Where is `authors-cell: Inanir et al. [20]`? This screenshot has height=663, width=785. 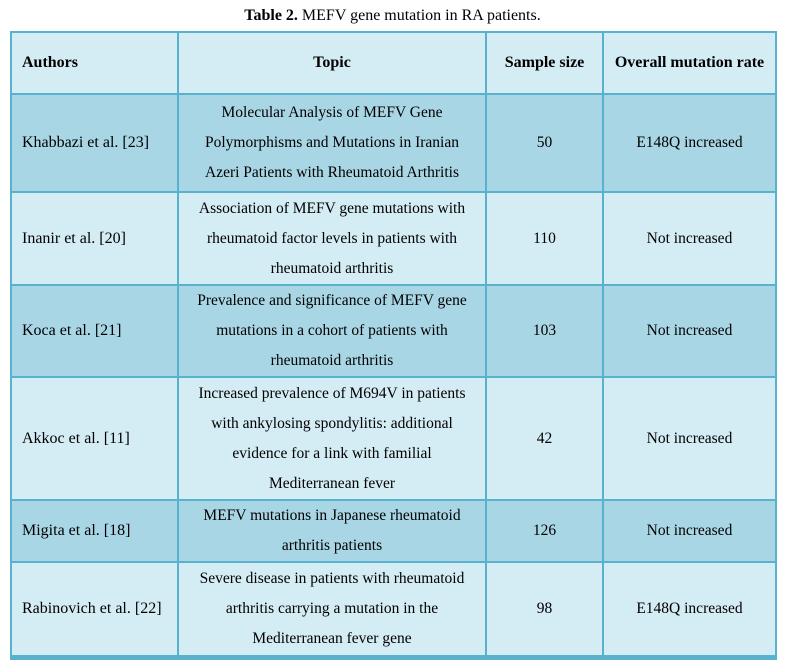 authors-cell: Inanir et al. [20] is located at coordinates (94, 238).